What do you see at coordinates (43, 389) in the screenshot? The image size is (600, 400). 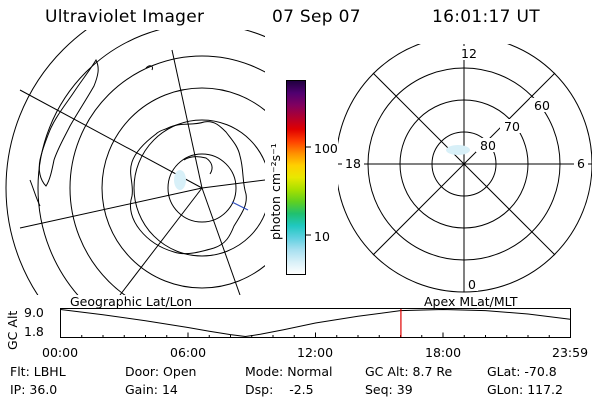 I see `info-value: 36.0` at bounding box center [43, 389].